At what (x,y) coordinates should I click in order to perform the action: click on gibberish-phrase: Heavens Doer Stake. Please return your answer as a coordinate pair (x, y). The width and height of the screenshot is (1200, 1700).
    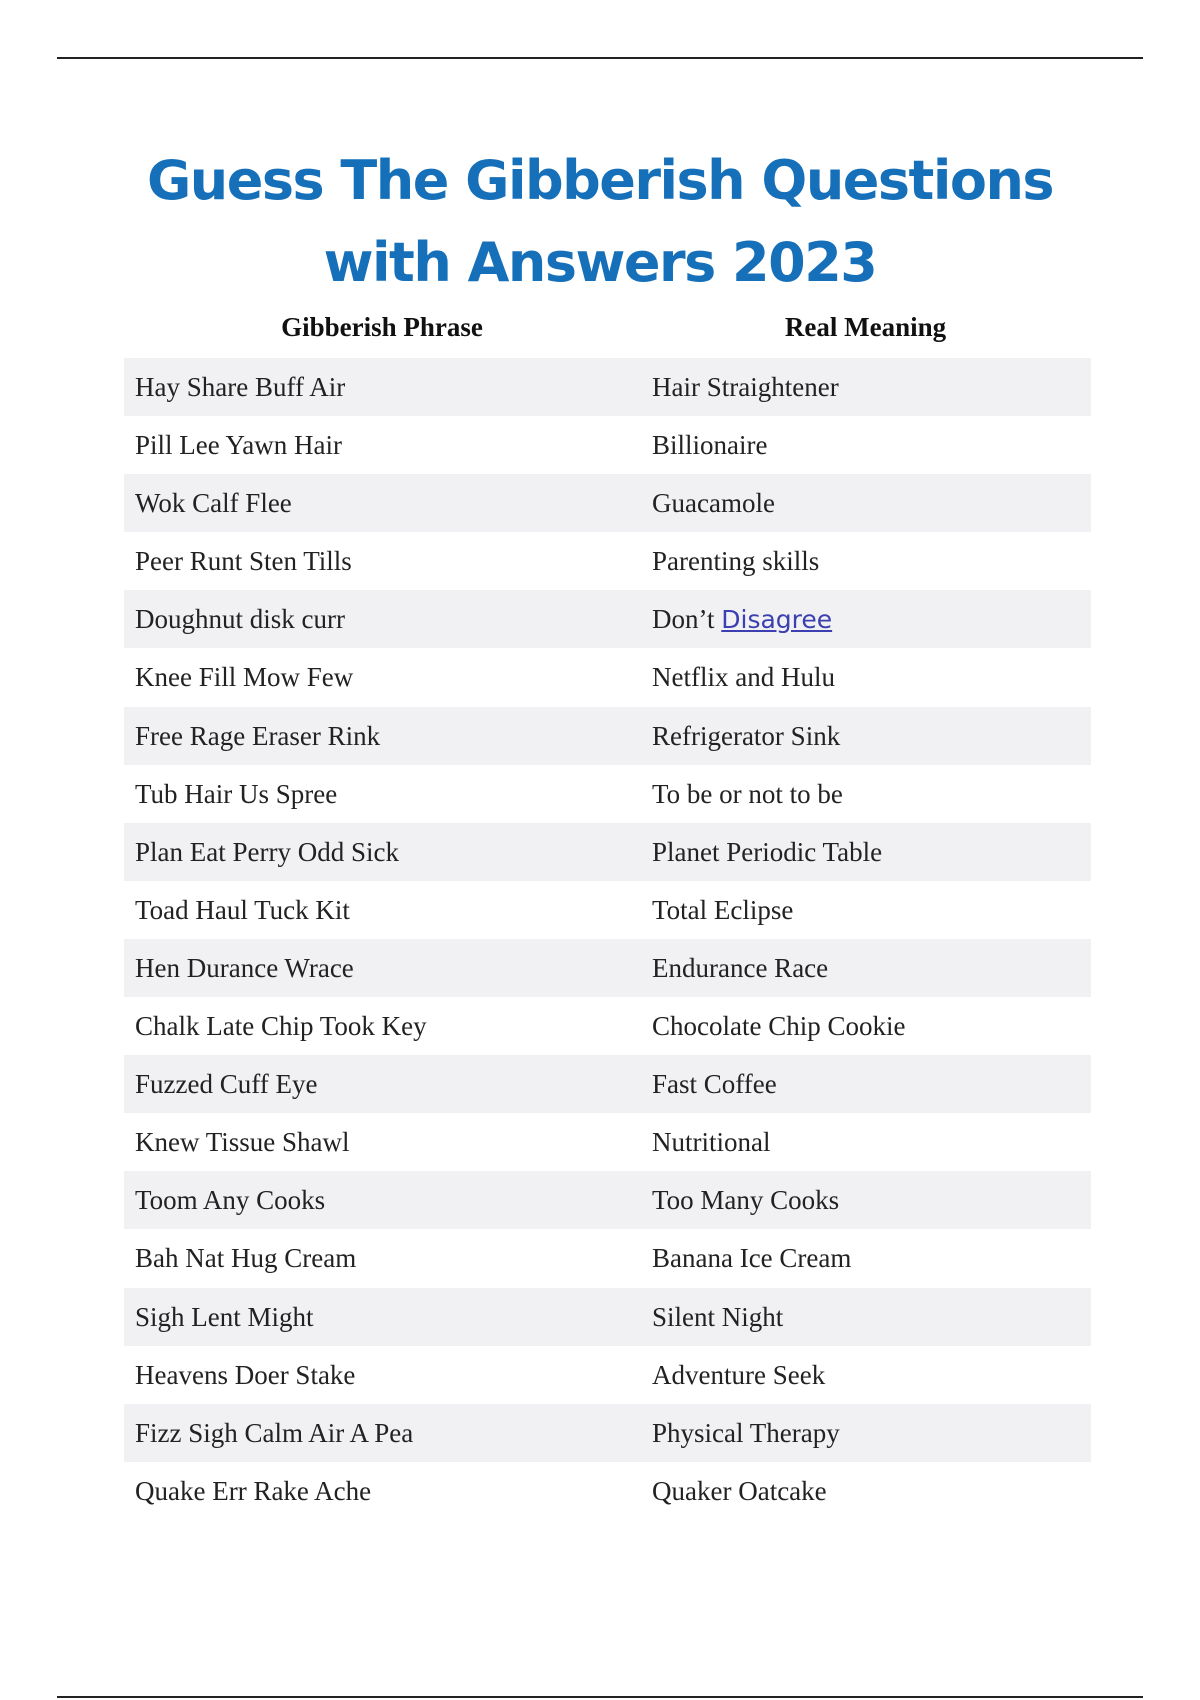
    Looking at the image, I should click on (245, 1374).